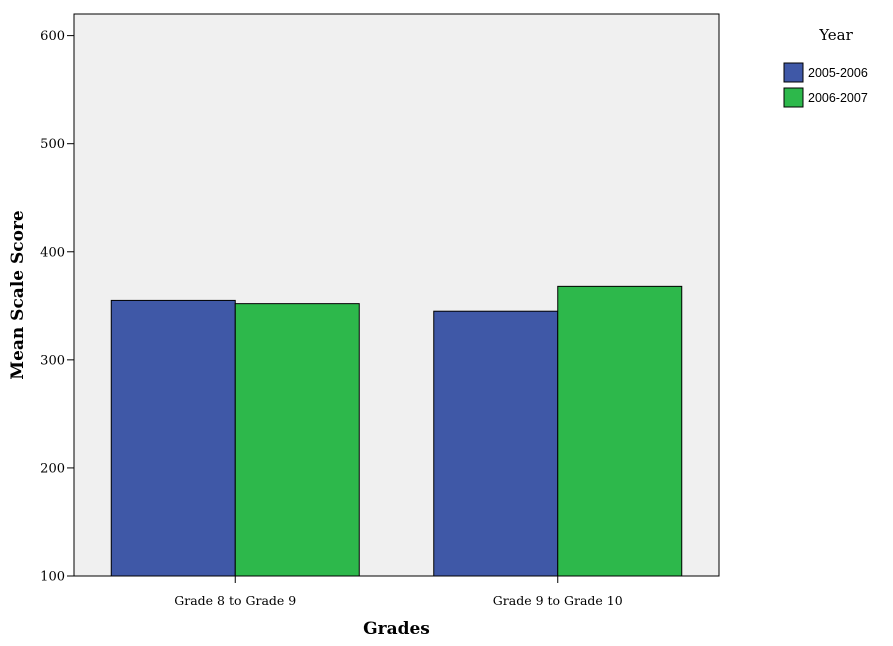 This screenshot has height=646, width=893. I want to click on x-axis-title: Grades, so click(396, 629).